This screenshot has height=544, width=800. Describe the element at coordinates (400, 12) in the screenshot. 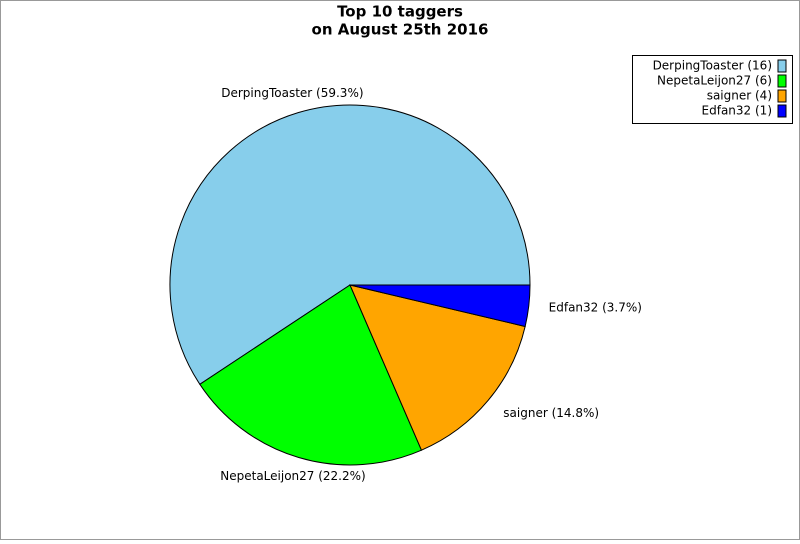

I see `chart-title: Top 10 taggers` at that location.